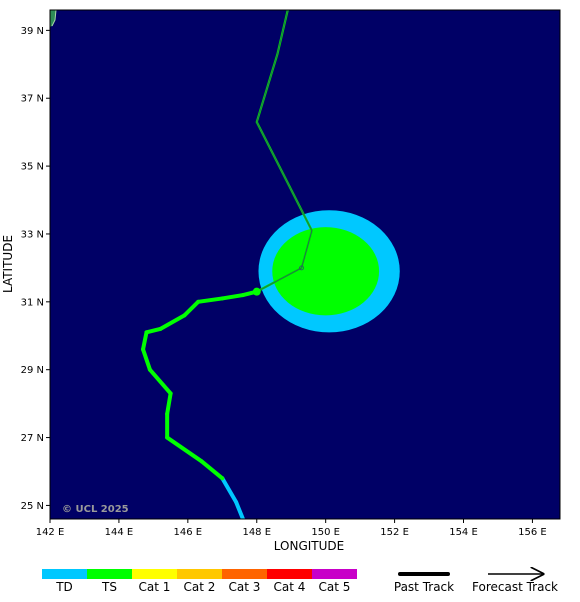 The image size is (580, 602). I want to click on legend-swatch-cat1, so click(154, 574).